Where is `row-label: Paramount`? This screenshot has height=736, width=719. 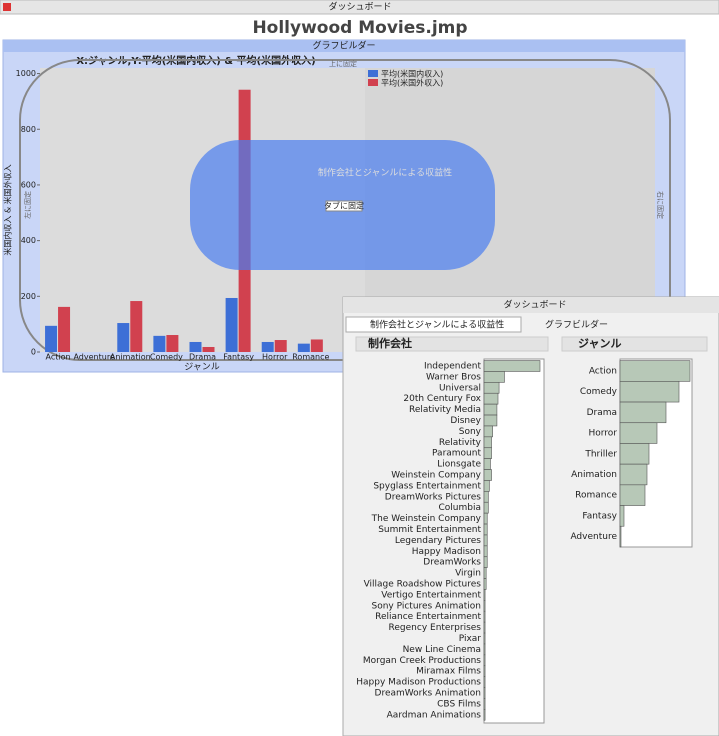 row-label: Paramount is located at coordinates (456, 454).